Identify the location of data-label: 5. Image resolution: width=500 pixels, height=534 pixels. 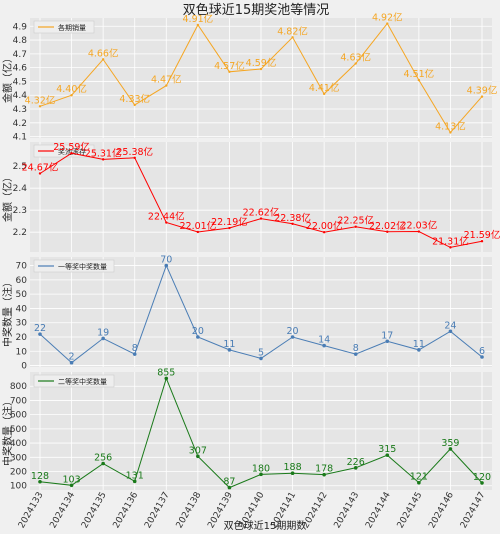
(261, 352).